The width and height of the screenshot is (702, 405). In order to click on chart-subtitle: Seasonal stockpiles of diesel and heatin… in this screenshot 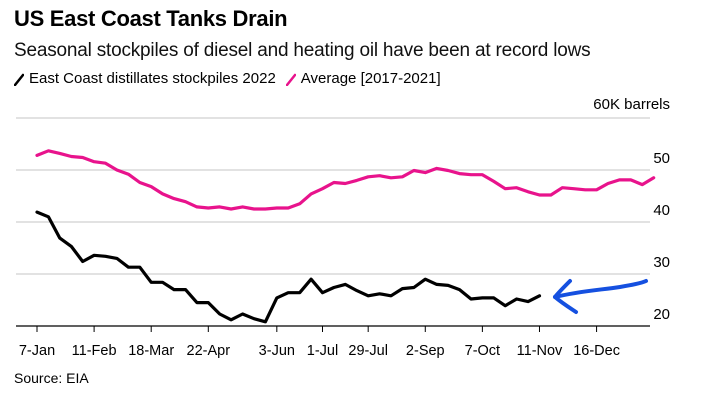, I will do `click(302, 50)`.